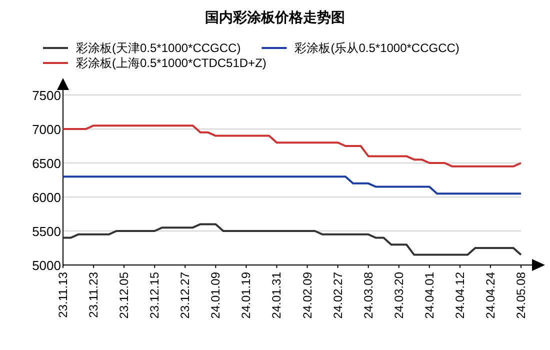 Image resolution: width=550 pixels, height=350 pixels. Describe the element at coordinates (93, 295) in the screenshot. I see `x-tick-label: 23.11.23` at that location.